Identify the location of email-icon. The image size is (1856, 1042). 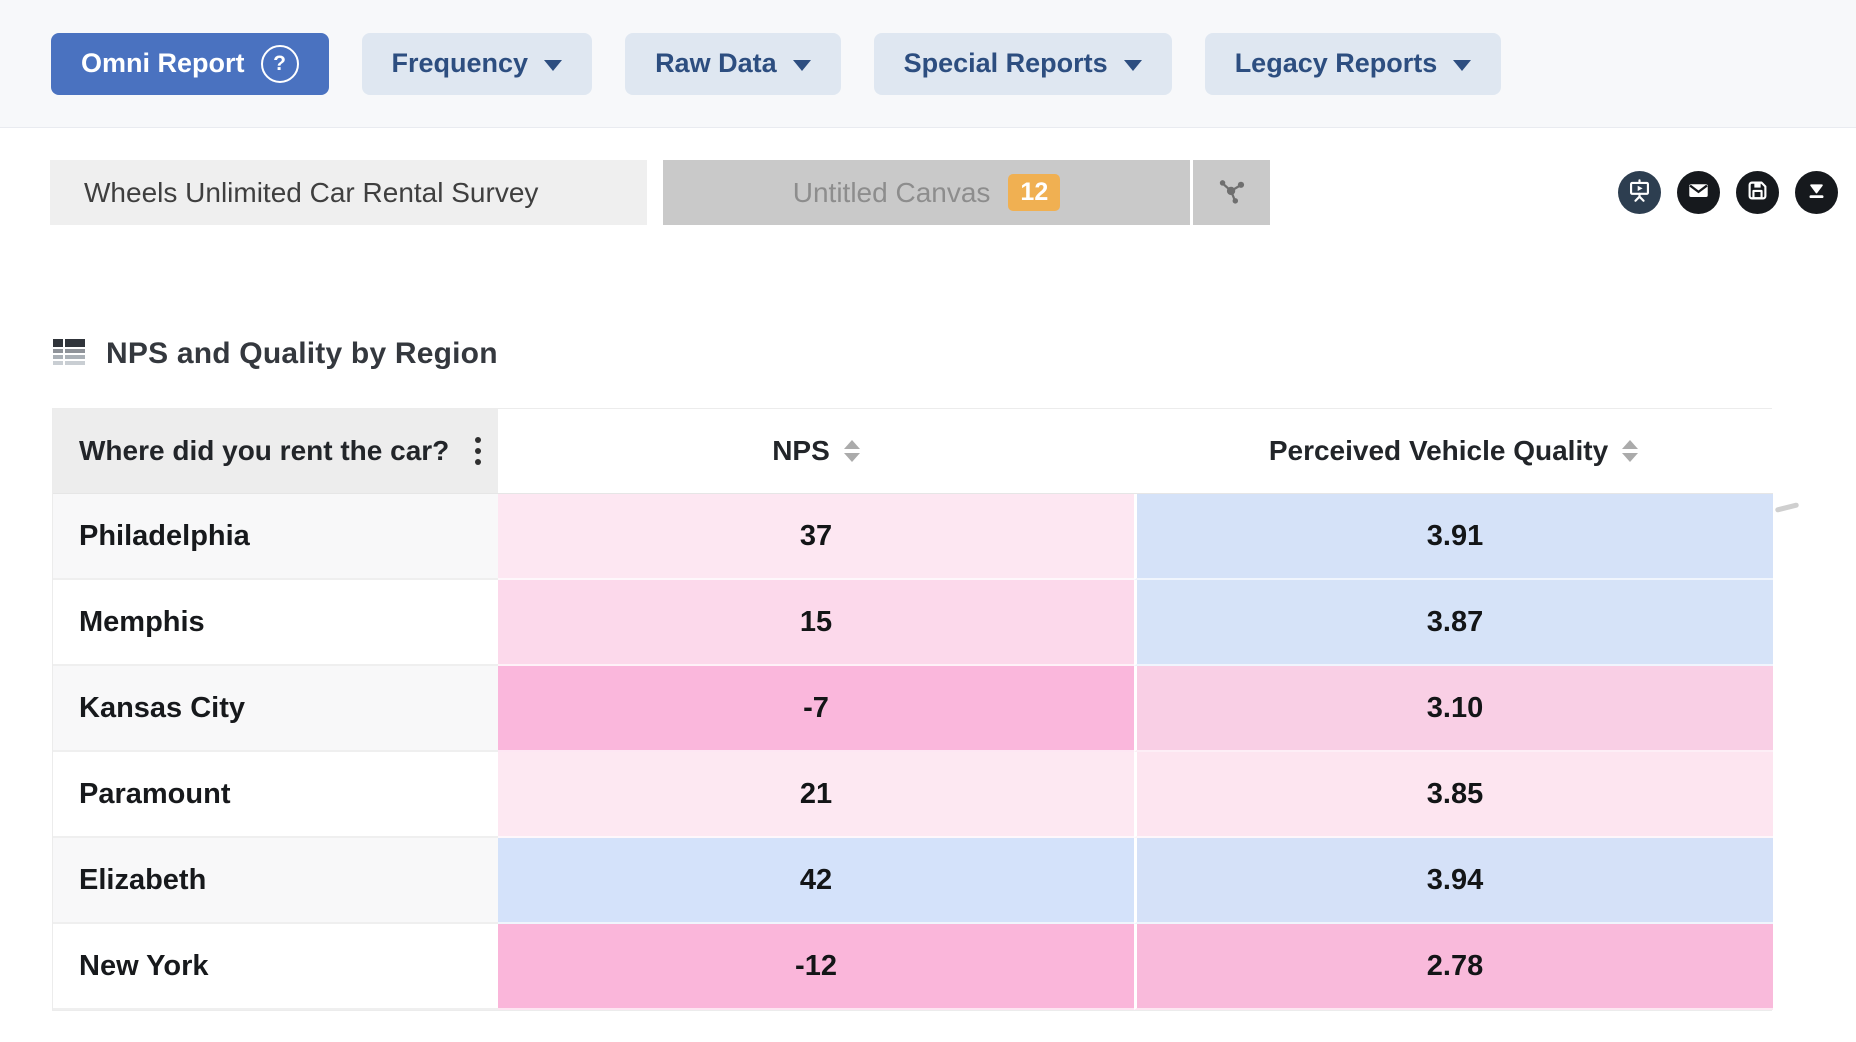
(1698, 193).